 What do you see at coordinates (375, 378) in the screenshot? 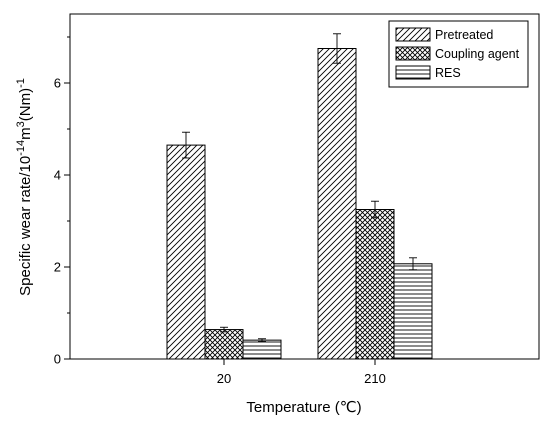
I see `x-tick-label: 210` at bounding box center [375, 378].